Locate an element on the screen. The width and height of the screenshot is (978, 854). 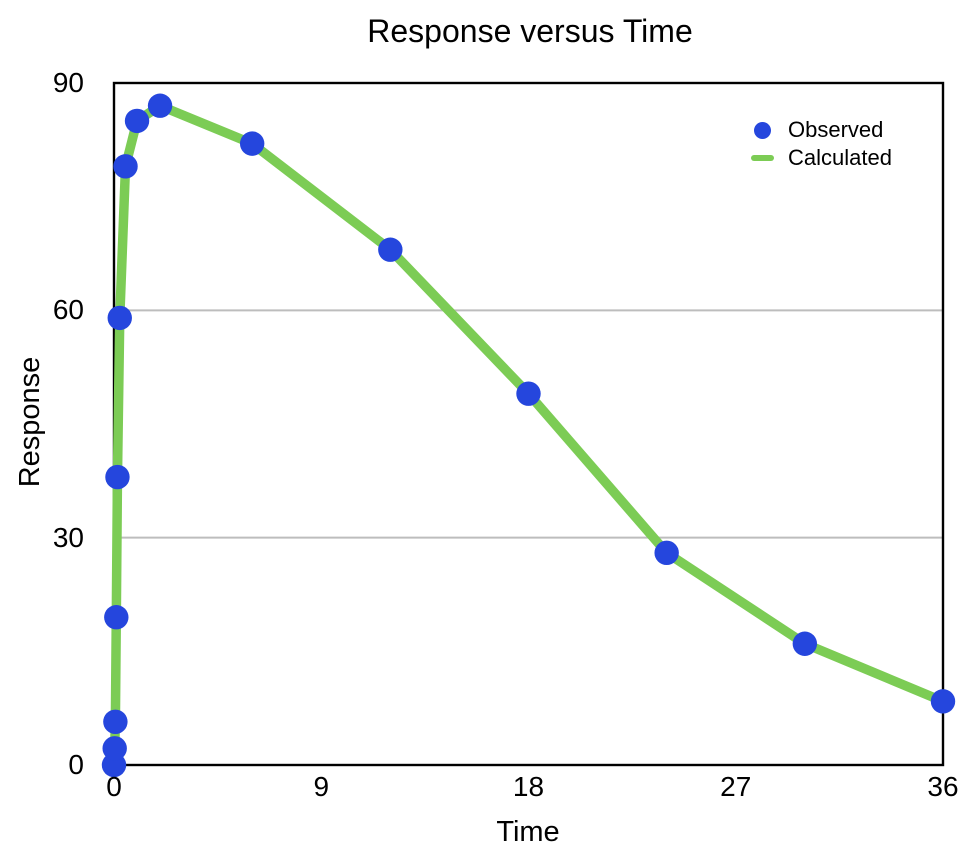
legend-label-calculated: Calculated is located at coordinates (840, 157).